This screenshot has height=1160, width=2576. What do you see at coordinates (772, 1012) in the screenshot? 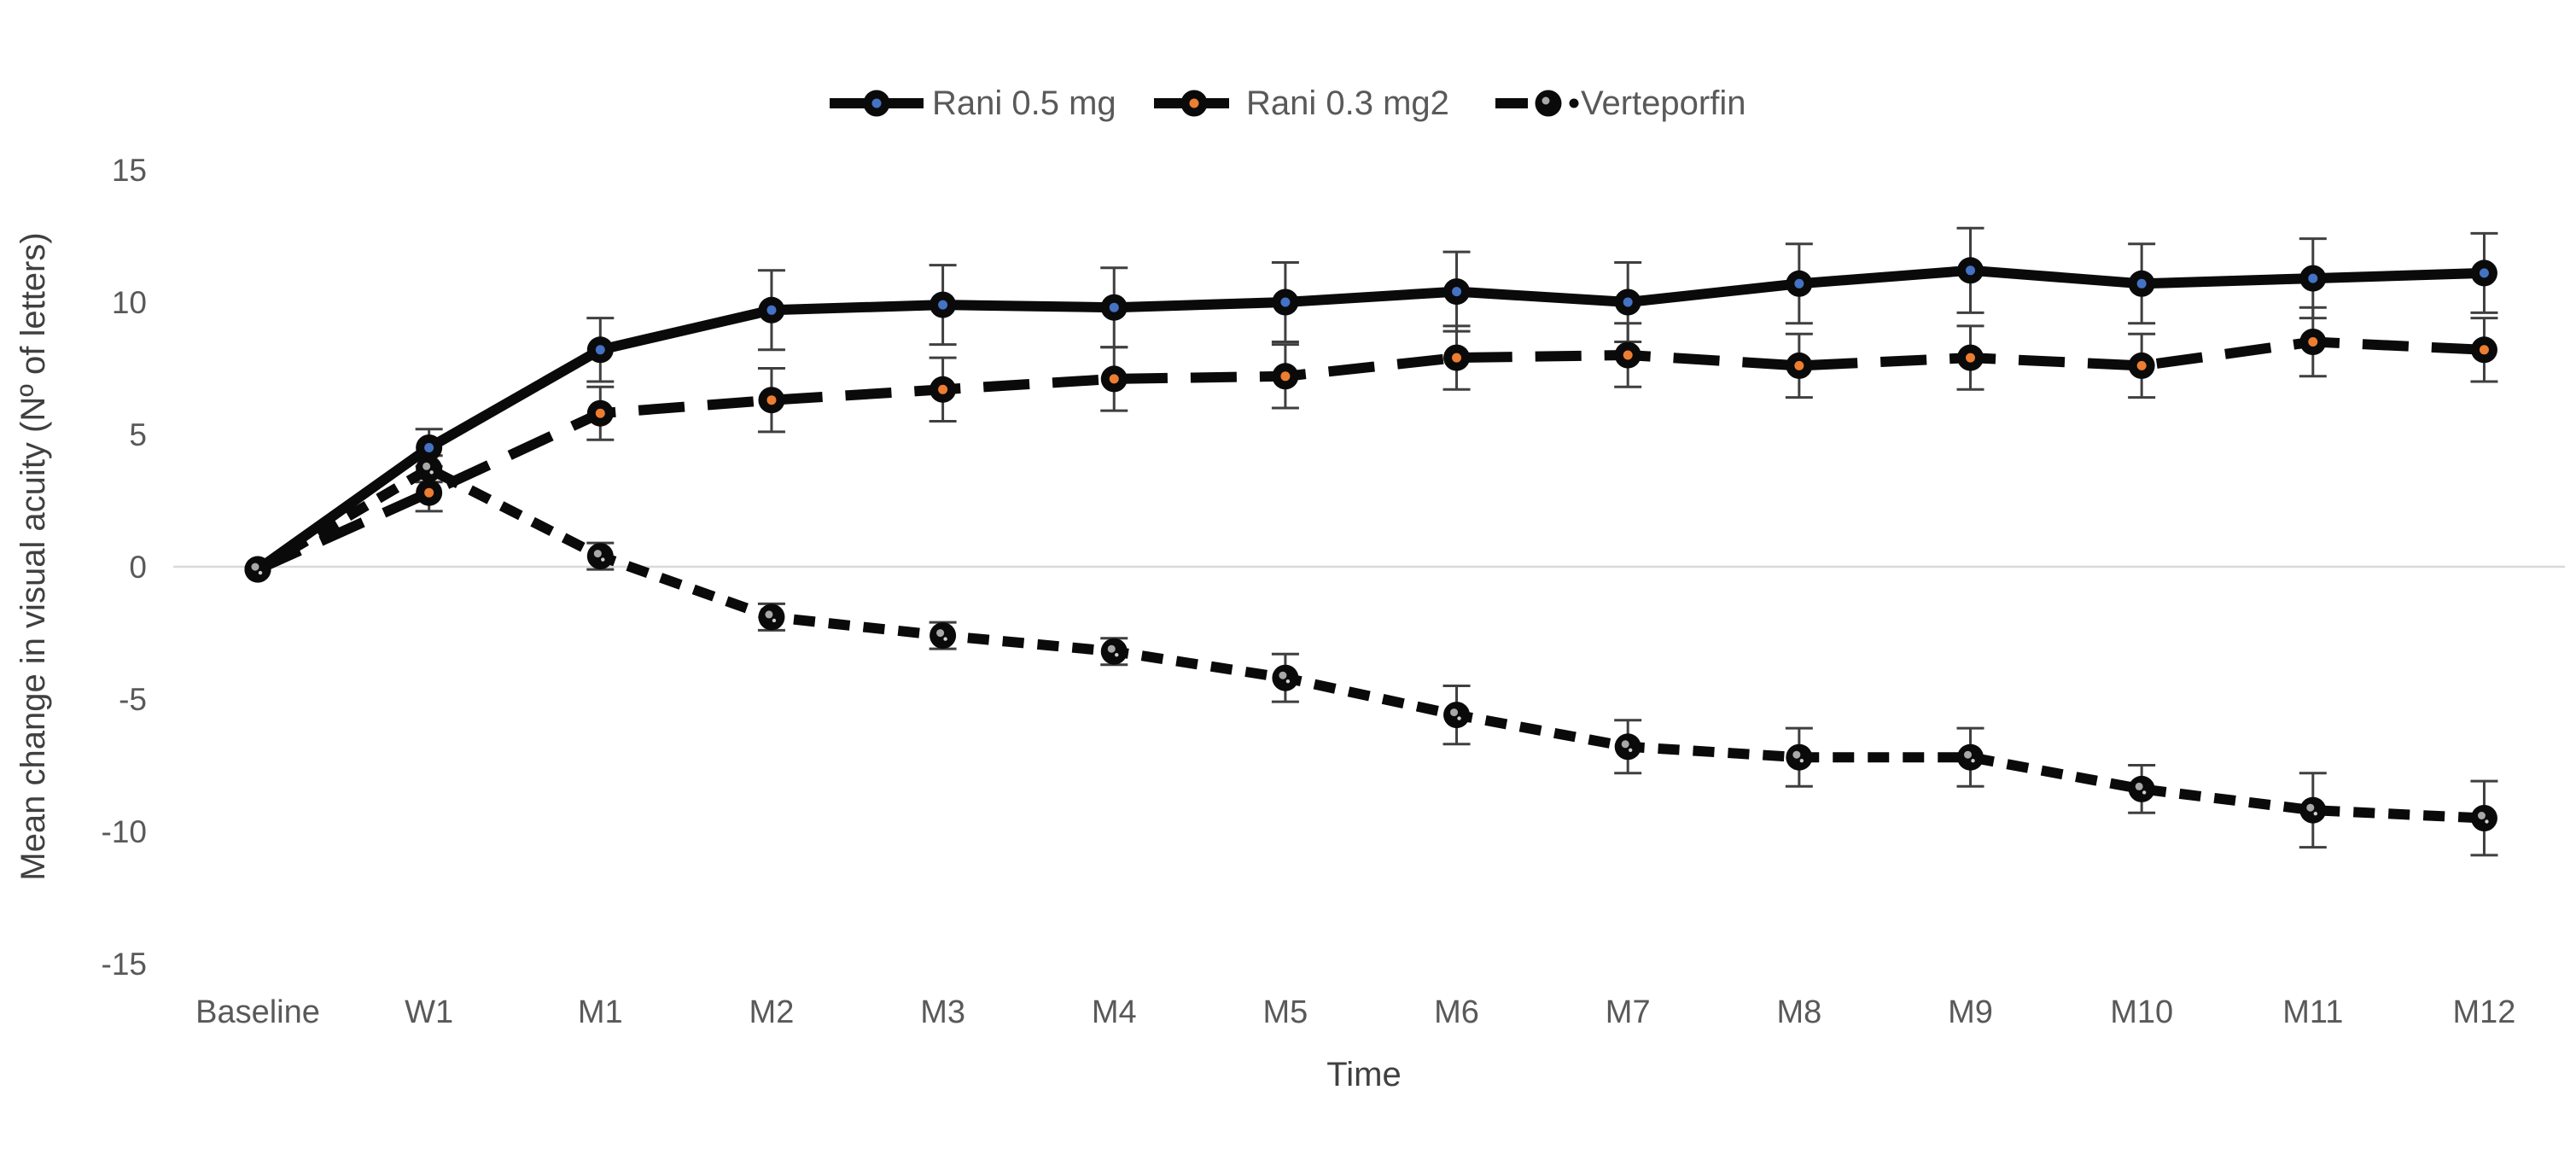
I see `x-tick-label-m2: M2` at bounding box center [772, 1012].